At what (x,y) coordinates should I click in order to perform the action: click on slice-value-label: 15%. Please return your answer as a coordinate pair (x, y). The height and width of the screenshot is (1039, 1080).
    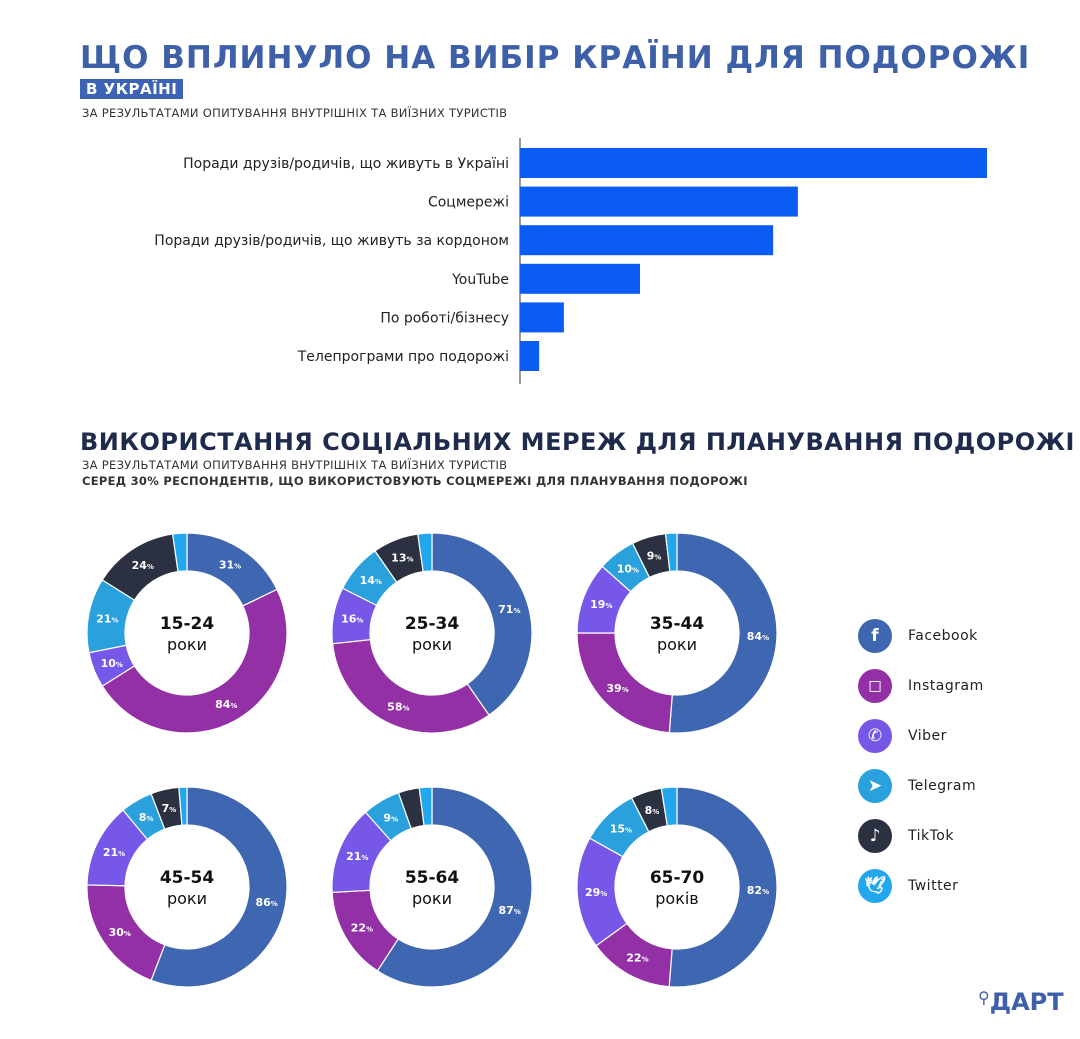
    Looking at the image, I should click on (621, 829).